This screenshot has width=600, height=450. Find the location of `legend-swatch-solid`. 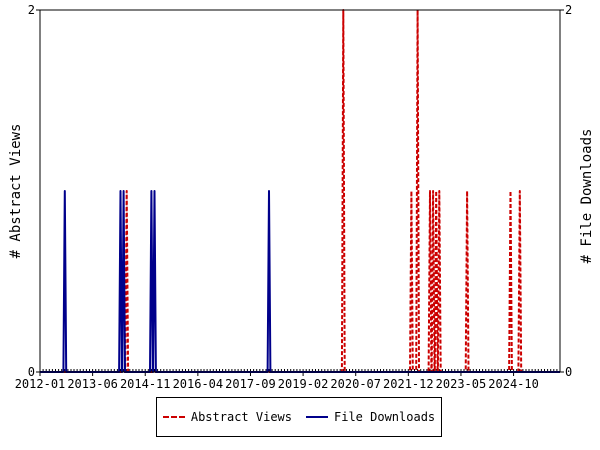

legend-swatch-solid is located at coordinates (317, 417).